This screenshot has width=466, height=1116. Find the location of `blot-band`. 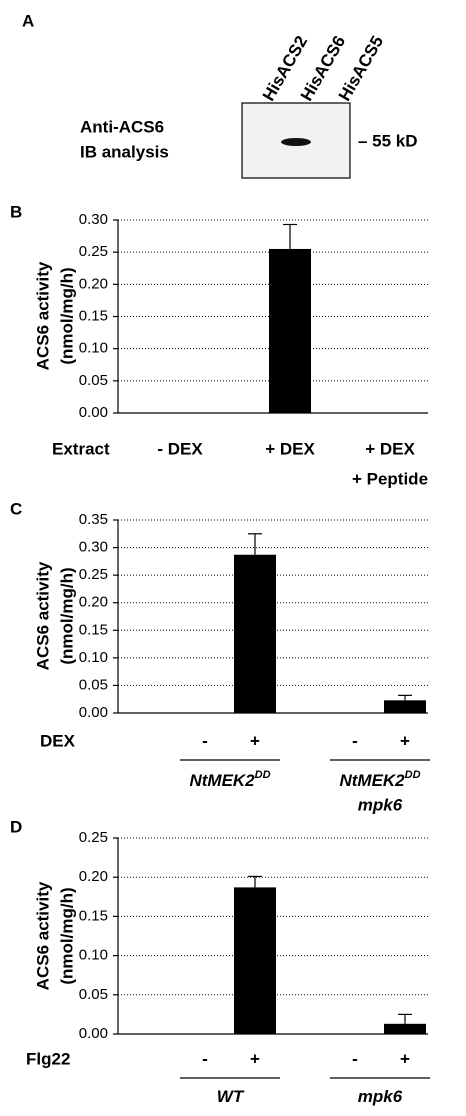

blot-band is located at coordinates (296, 142).